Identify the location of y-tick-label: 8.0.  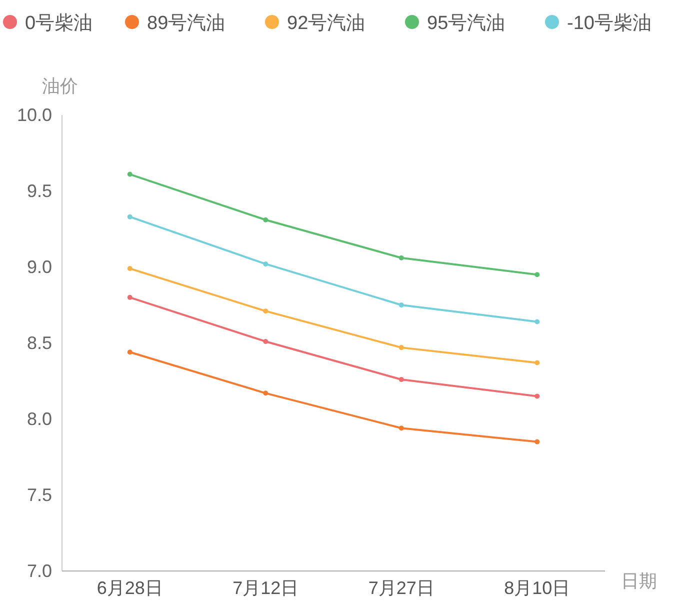
(39, 419).